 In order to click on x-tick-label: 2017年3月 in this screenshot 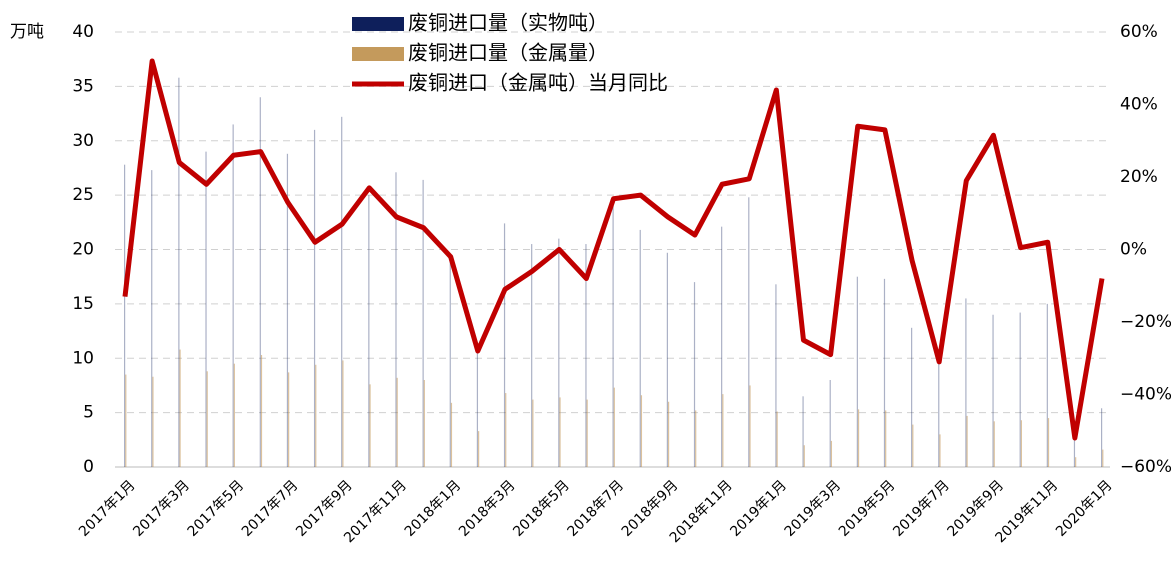, I will do `click(161, 508)`.